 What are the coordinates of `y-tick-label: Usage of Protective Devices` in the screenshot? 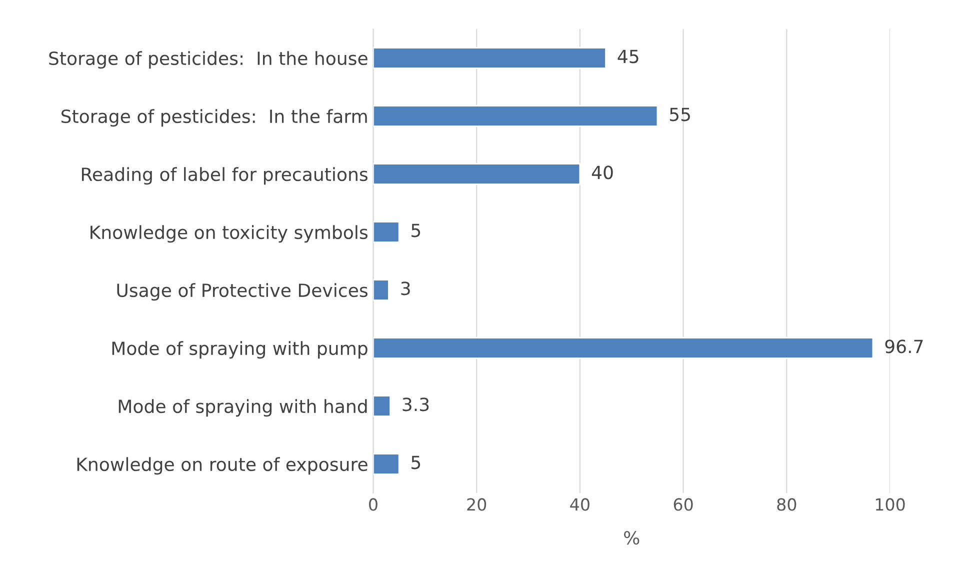 It's located at (242, 292).